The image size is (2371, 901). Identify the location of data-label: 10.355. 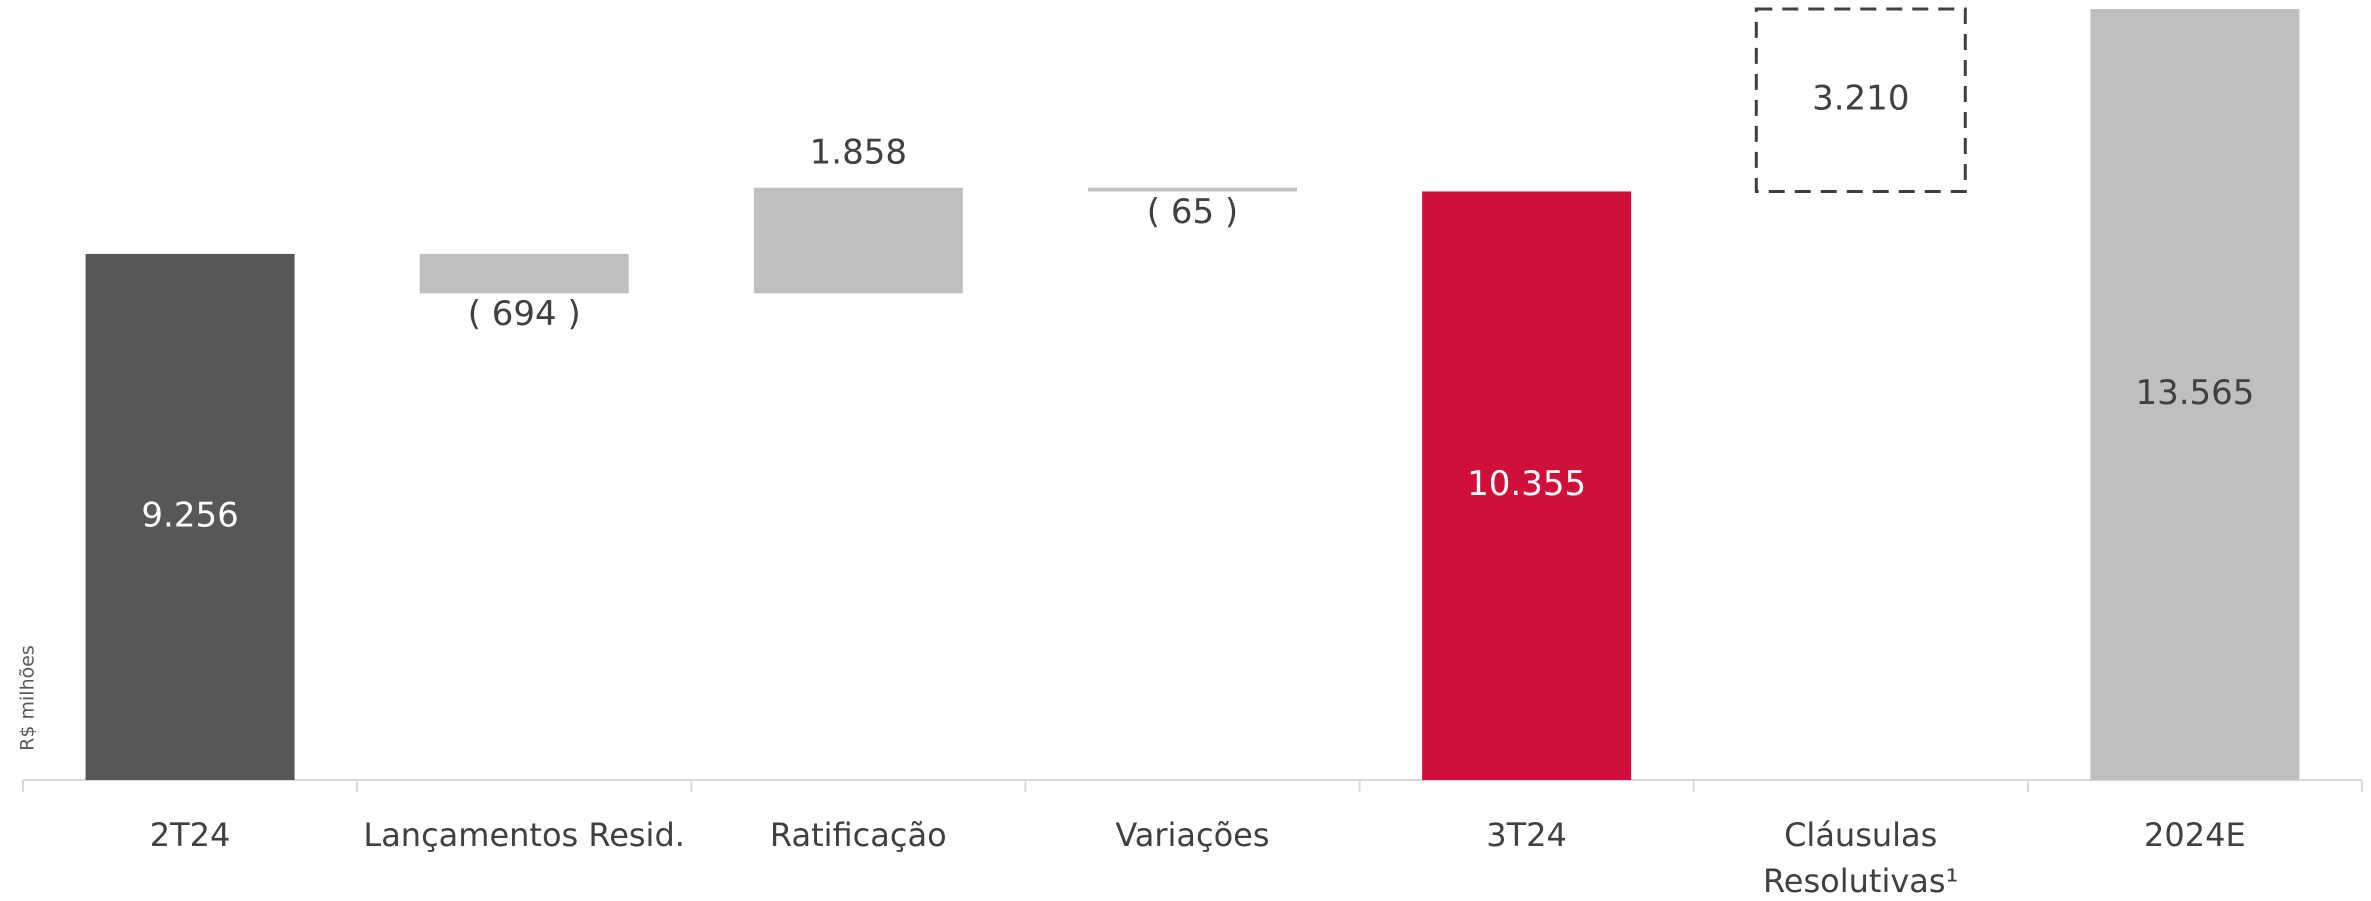
(1526, 484).